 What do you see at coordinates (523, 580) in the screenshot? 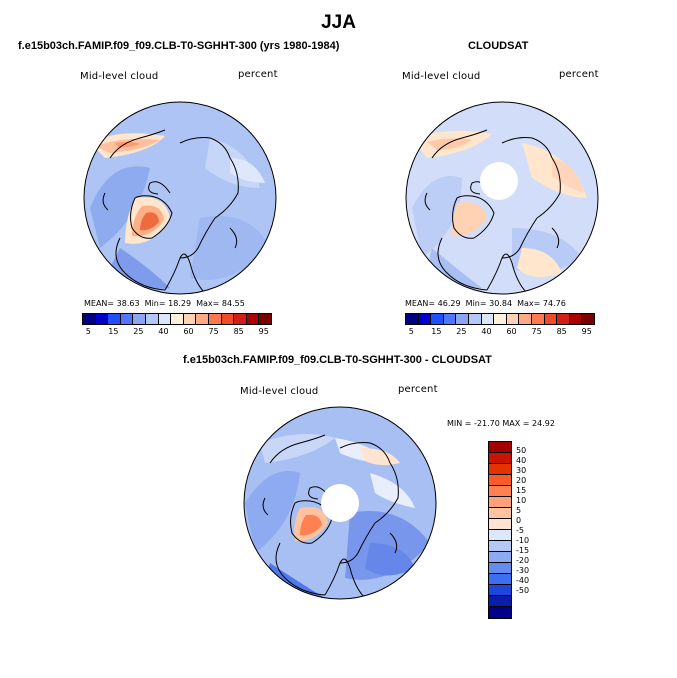
I see `colorbar-tick-label: -40` at bounding box center [523, 580].